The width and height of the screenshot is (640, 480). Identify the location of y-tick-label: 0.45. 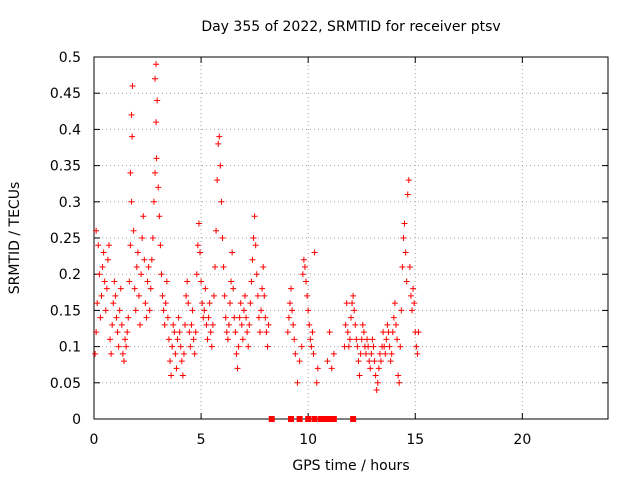
(65, 94).